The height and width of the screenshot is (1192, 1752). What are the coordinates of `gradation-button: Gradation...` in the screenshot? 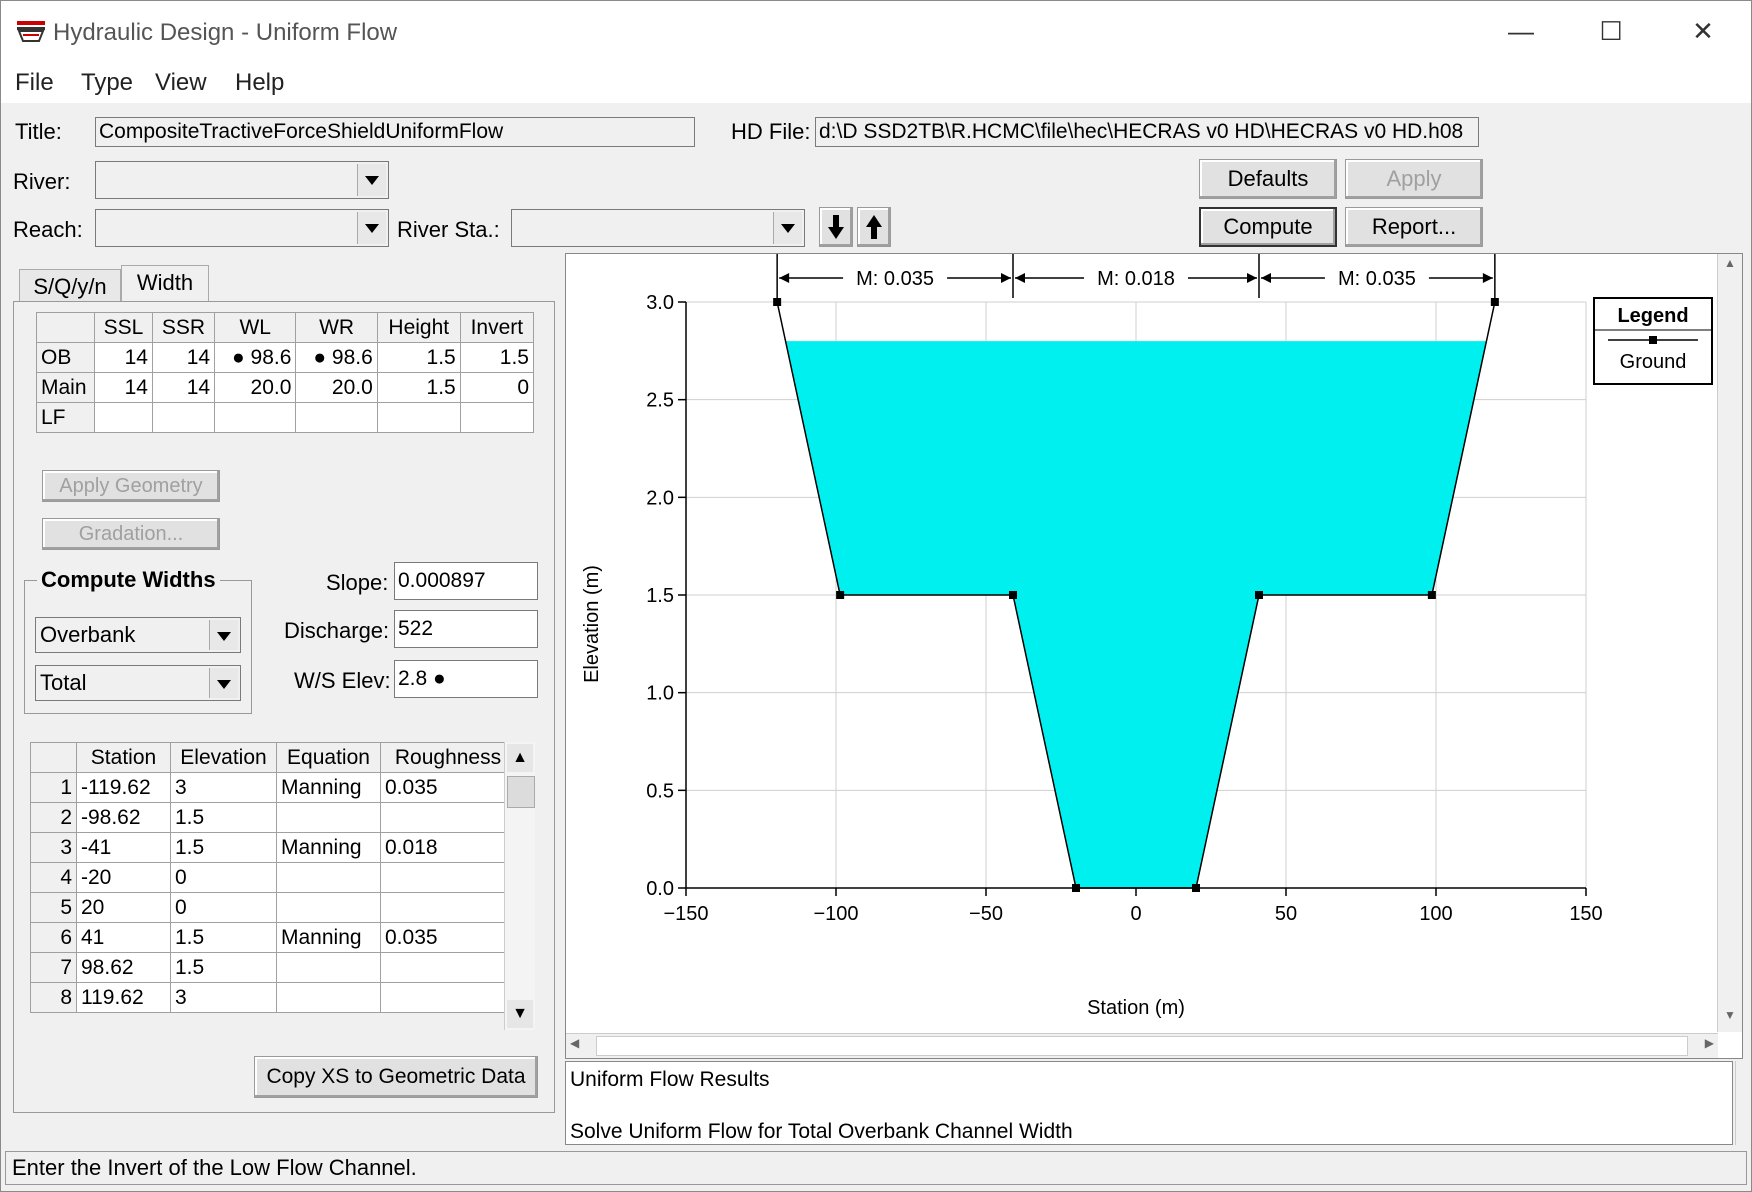 It's located at (131, 534).